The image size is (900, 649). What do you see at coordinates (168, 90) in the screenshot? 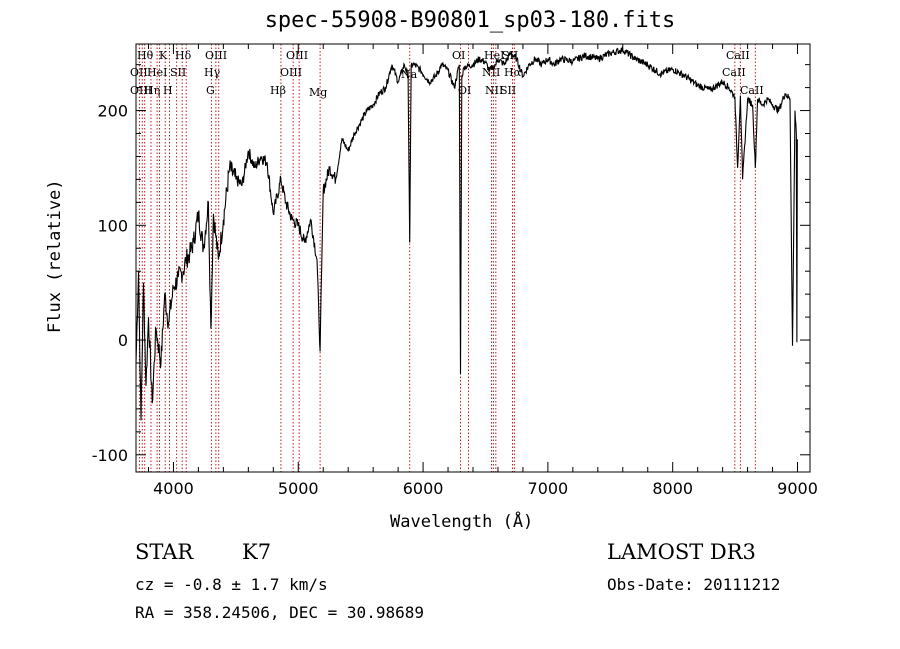
I see `line-label-h: H` at bounding box center [168, 90].